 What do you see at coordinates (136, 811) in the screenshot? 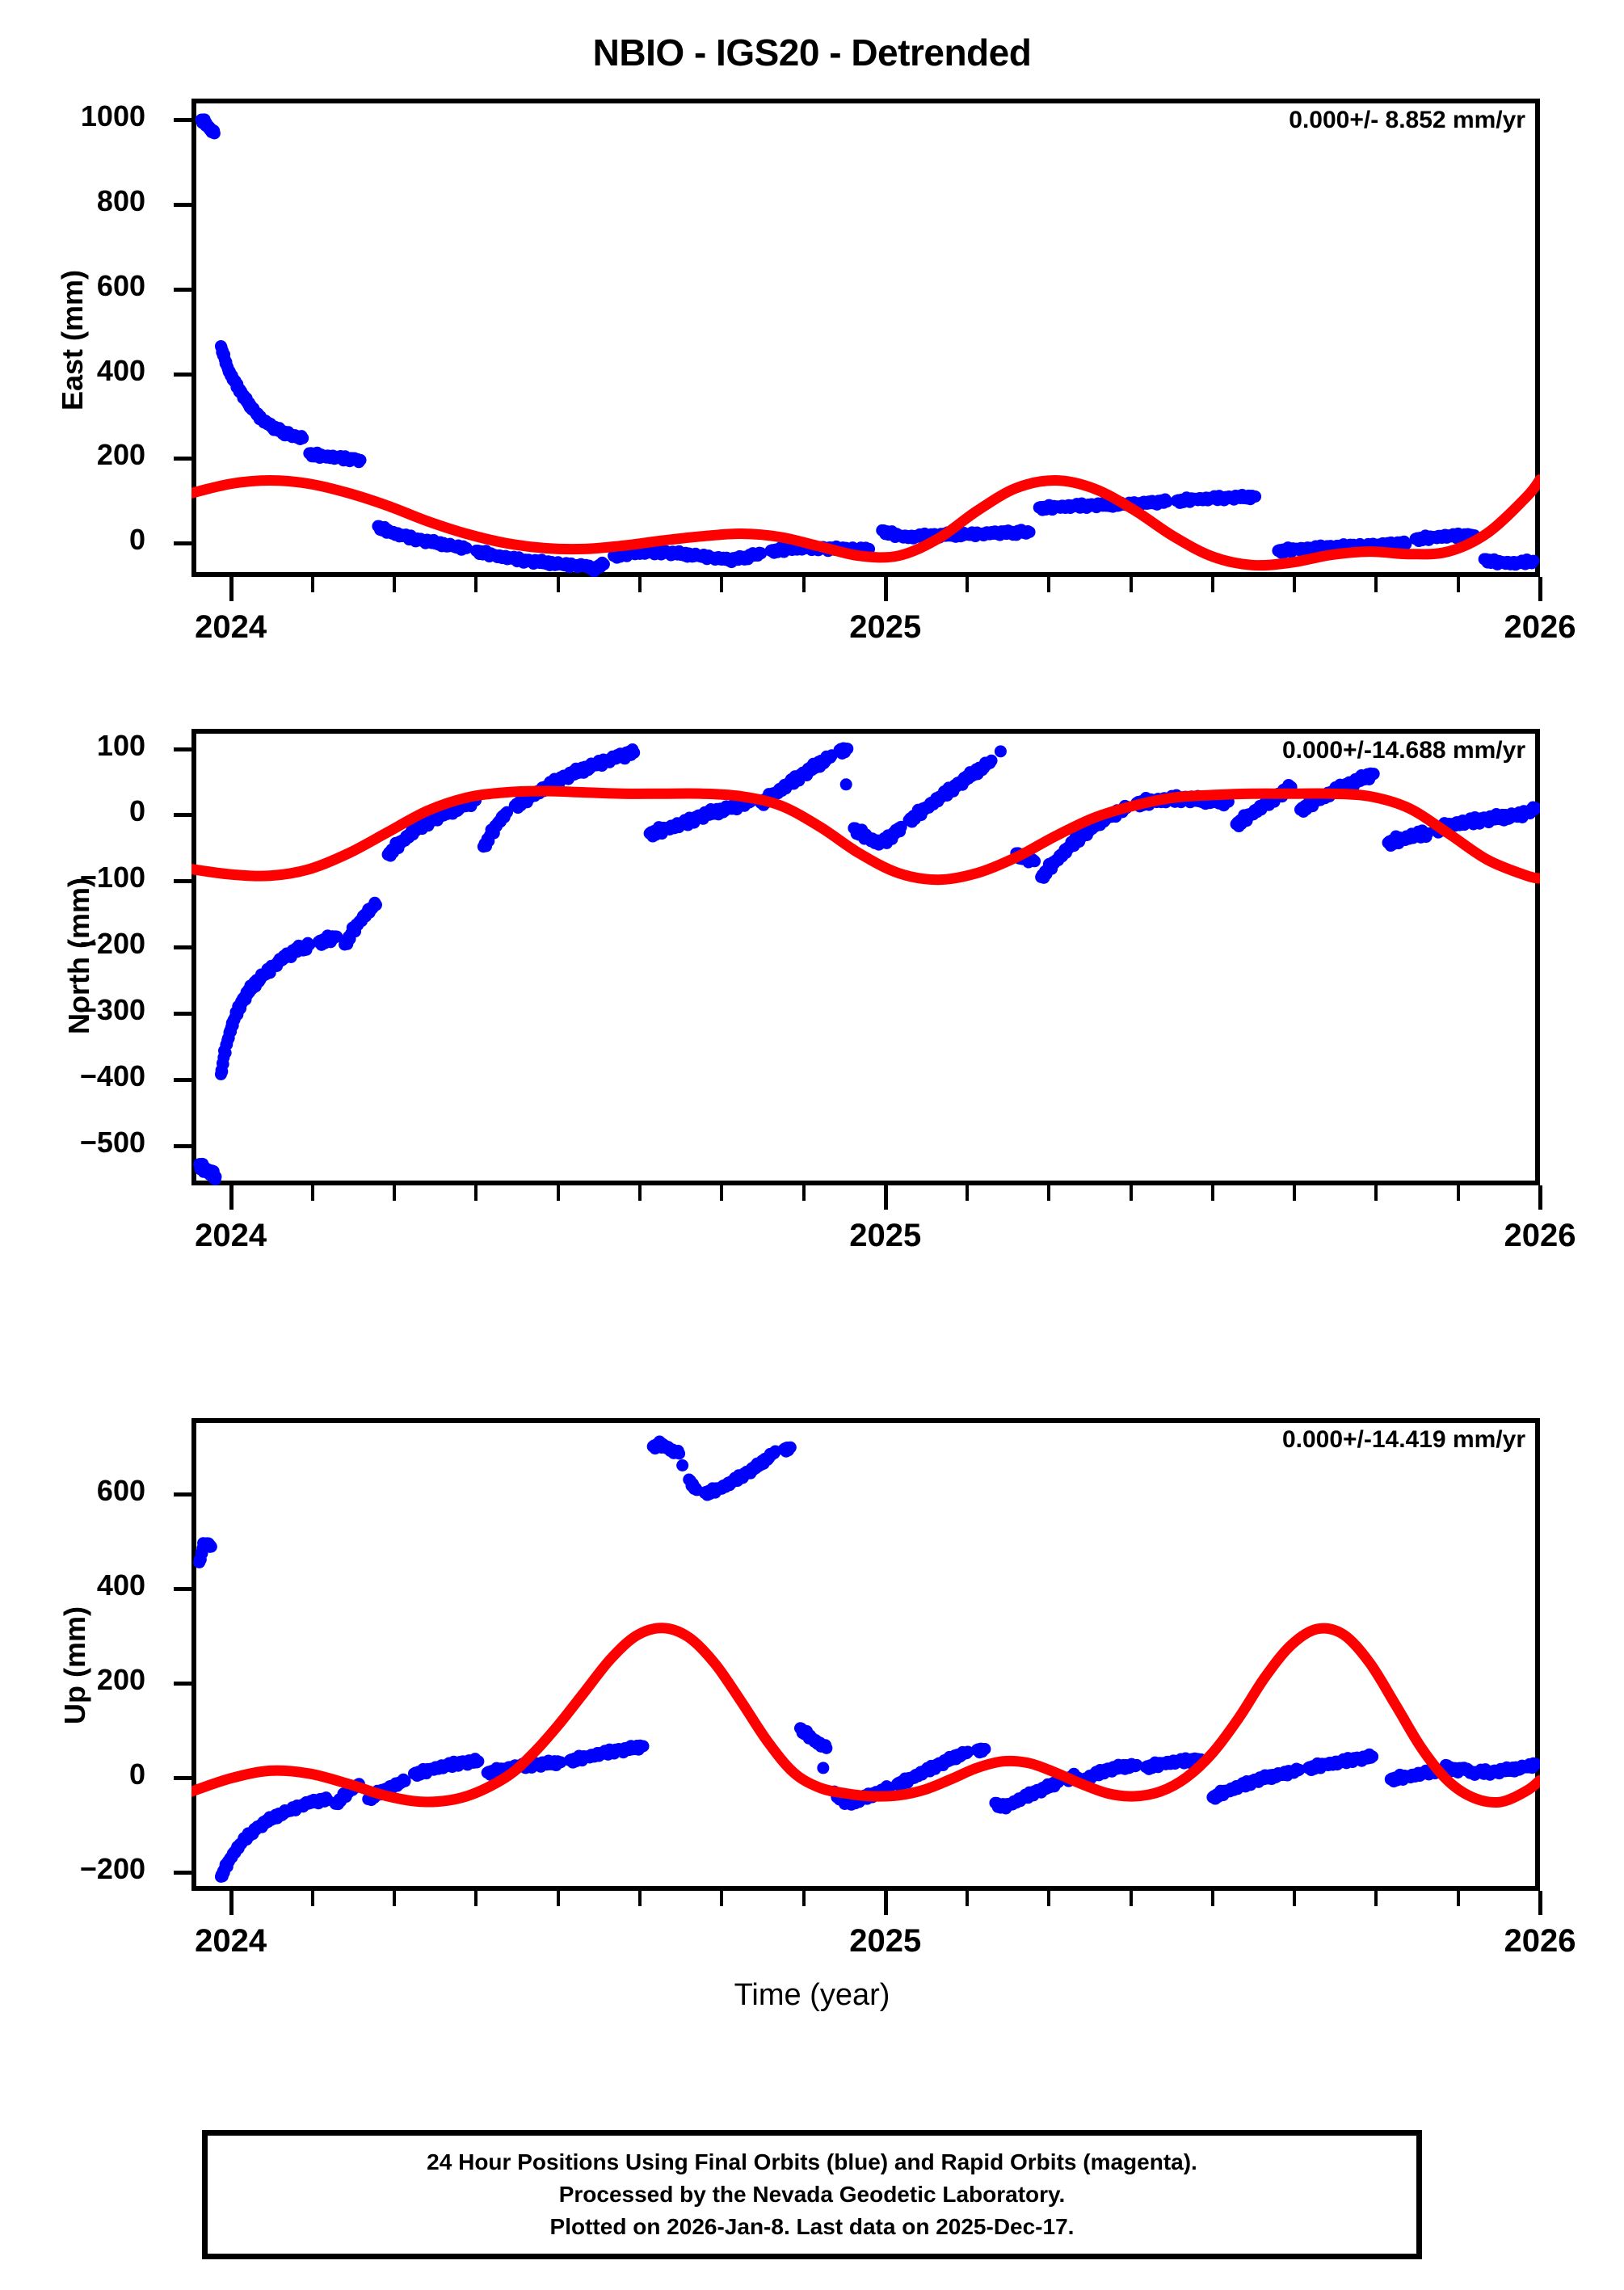
I see `ytick-label-north-0: 0` at bounding box center [136, 811].